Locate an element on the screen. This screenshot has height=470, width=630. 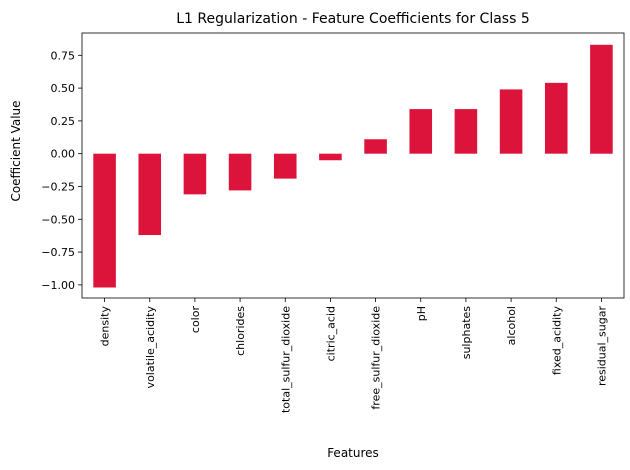
x-tick-label: fixed_acidity is located at coordinates (556, 341).